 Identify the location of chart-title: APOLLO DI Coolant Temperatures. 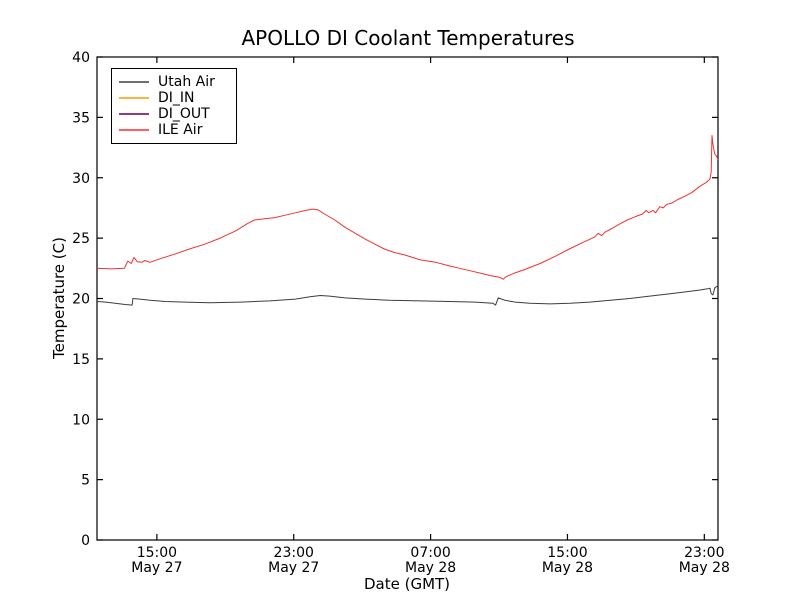
(407, 38).